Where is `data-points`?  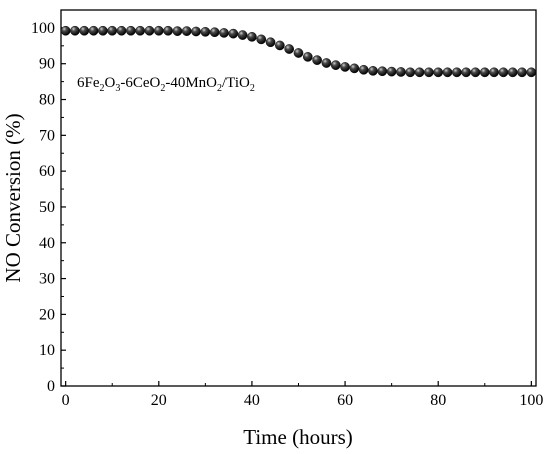 data-points is located at coordinates (298, 51).